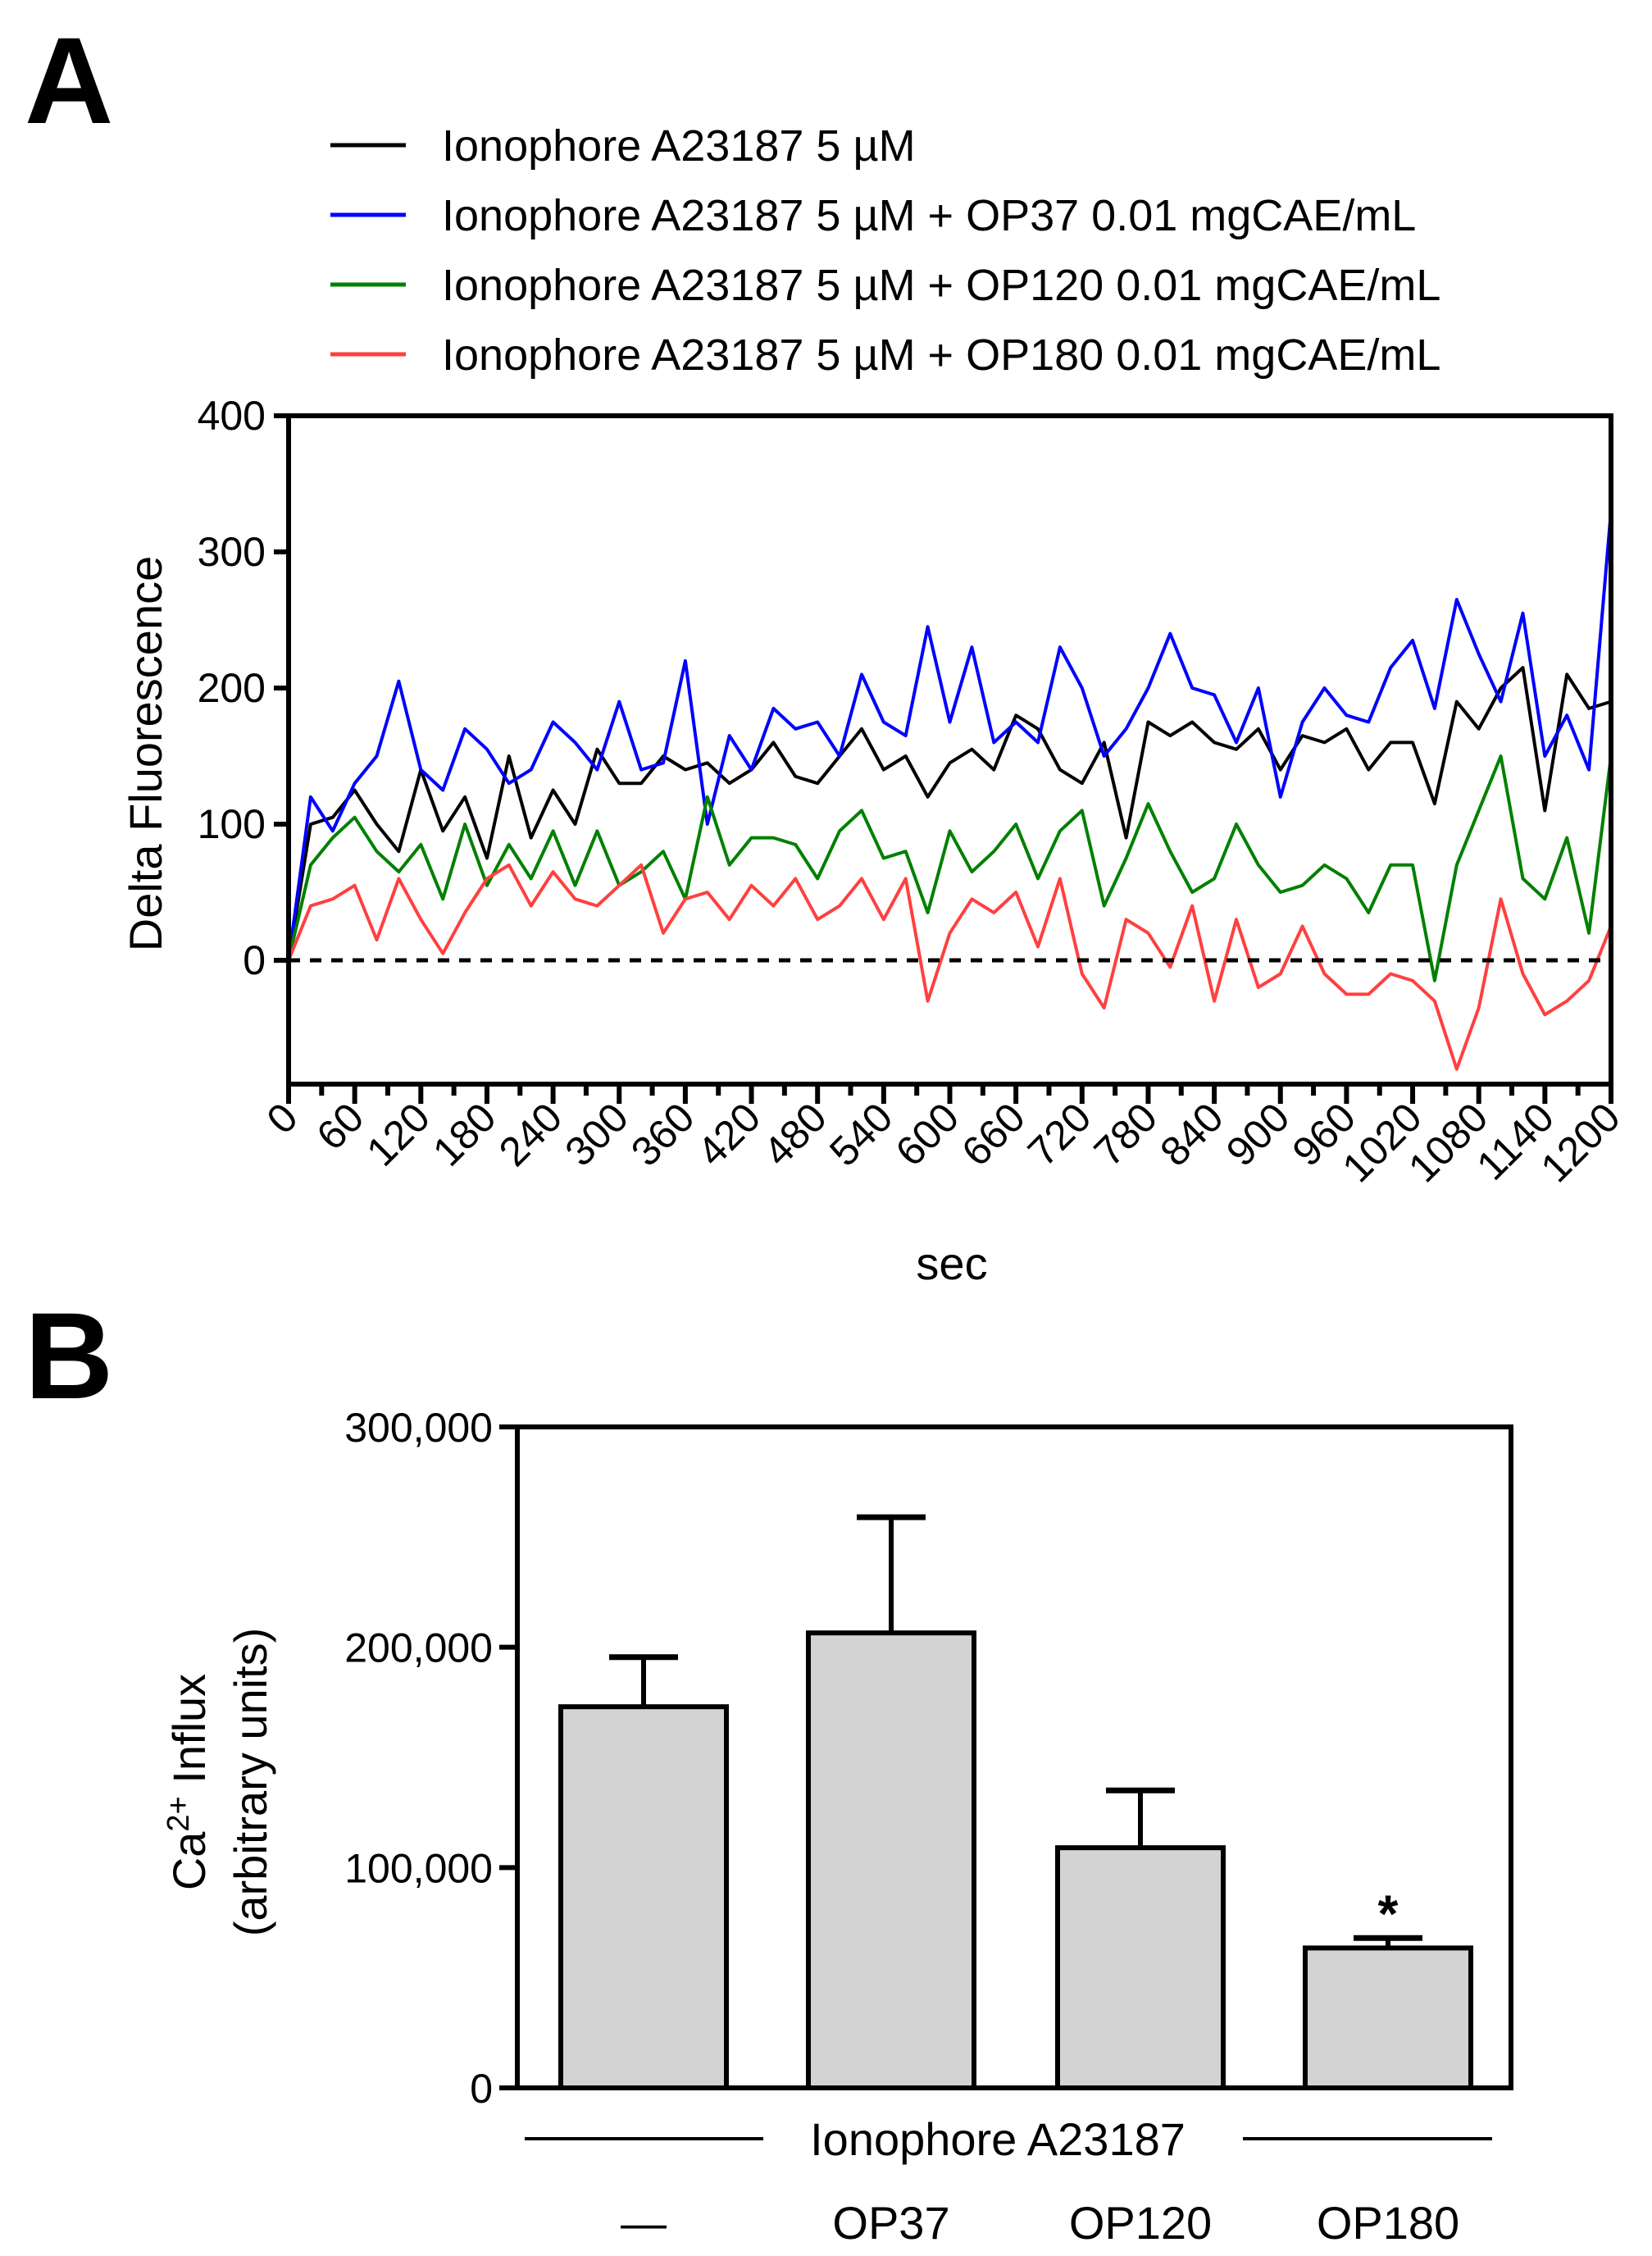 This screenshot has width=1652, height=2256. What do you see at coordinates (69, 80) in the screenshot?
I see `panel-label-a: A` at bounding box center [69, 80].